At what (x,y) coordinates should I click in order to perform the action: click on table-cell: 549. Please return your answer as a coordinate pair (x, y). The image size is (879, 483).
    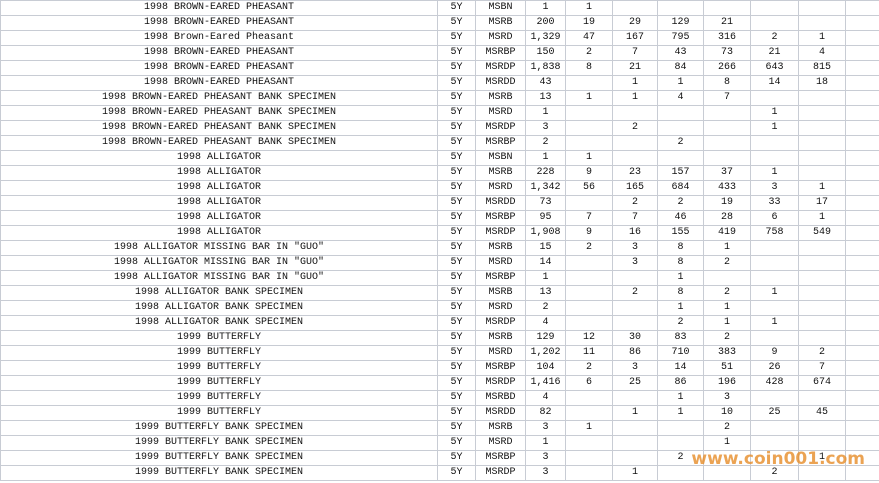
    Looking at the image, I should click on (822, 233).